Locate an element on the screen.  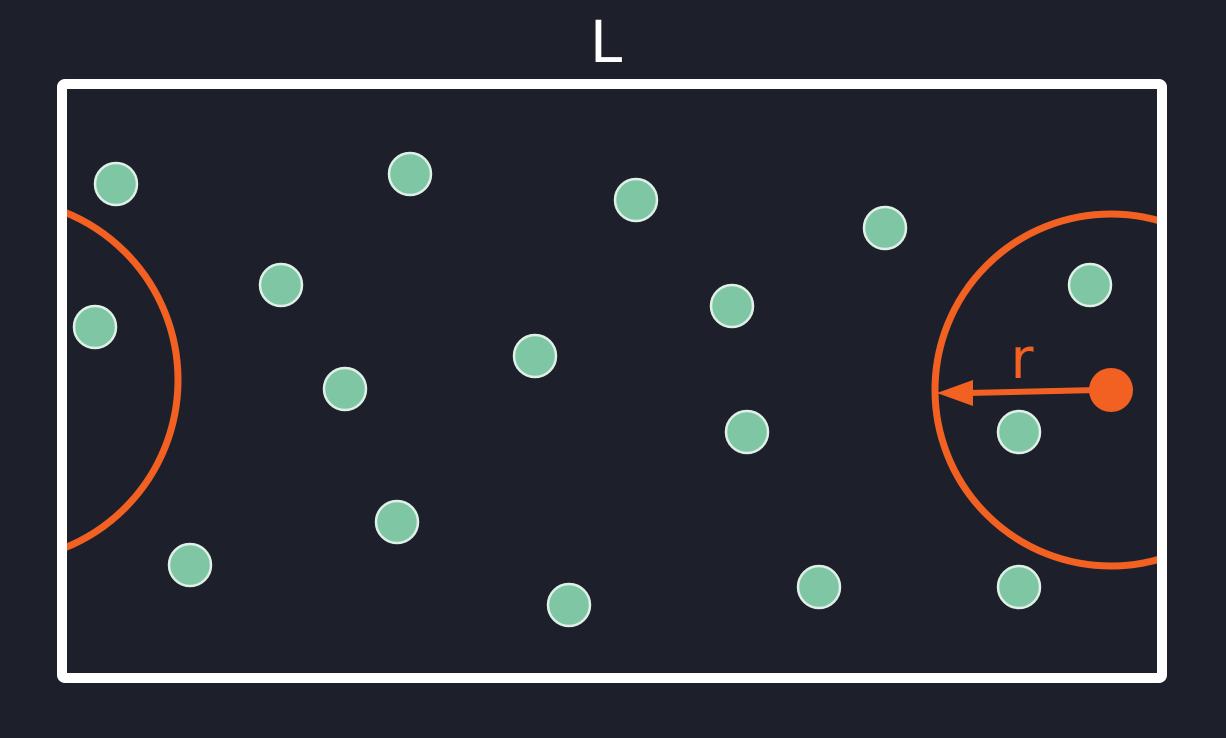
length-label: L is located at coordinates (606, 42).